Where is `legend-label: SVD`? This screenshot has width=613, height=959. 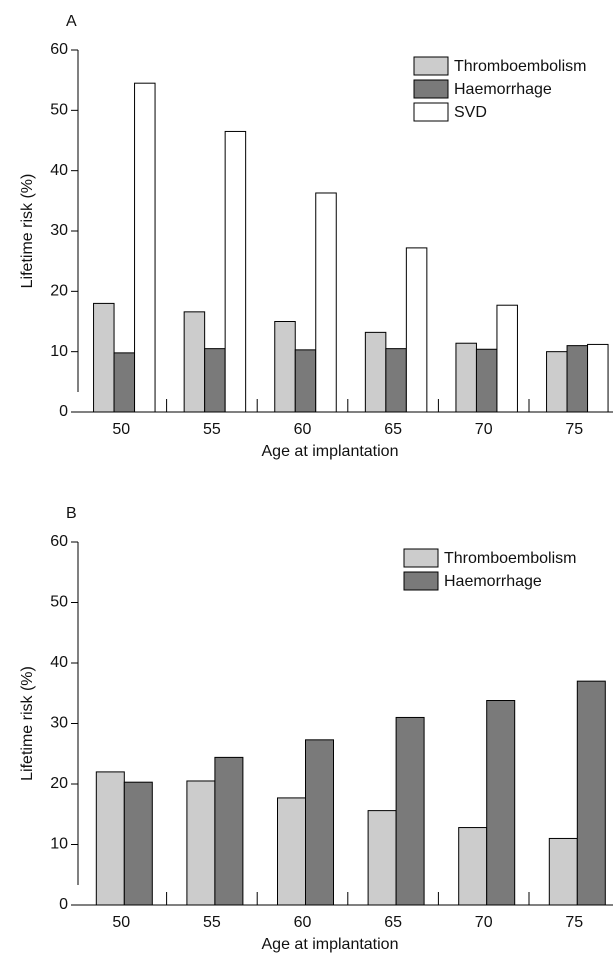 legend-label: SVD is located at coordinates (470, 112).